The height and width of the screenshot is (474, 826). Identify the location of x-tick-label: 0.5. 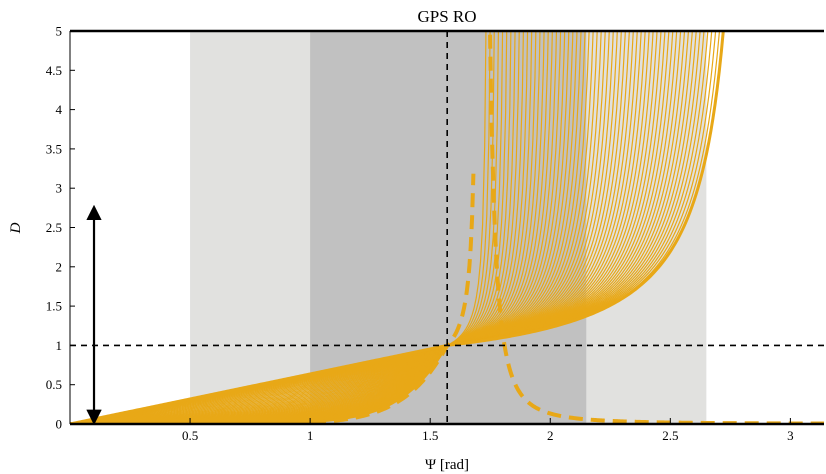
(190, 435).